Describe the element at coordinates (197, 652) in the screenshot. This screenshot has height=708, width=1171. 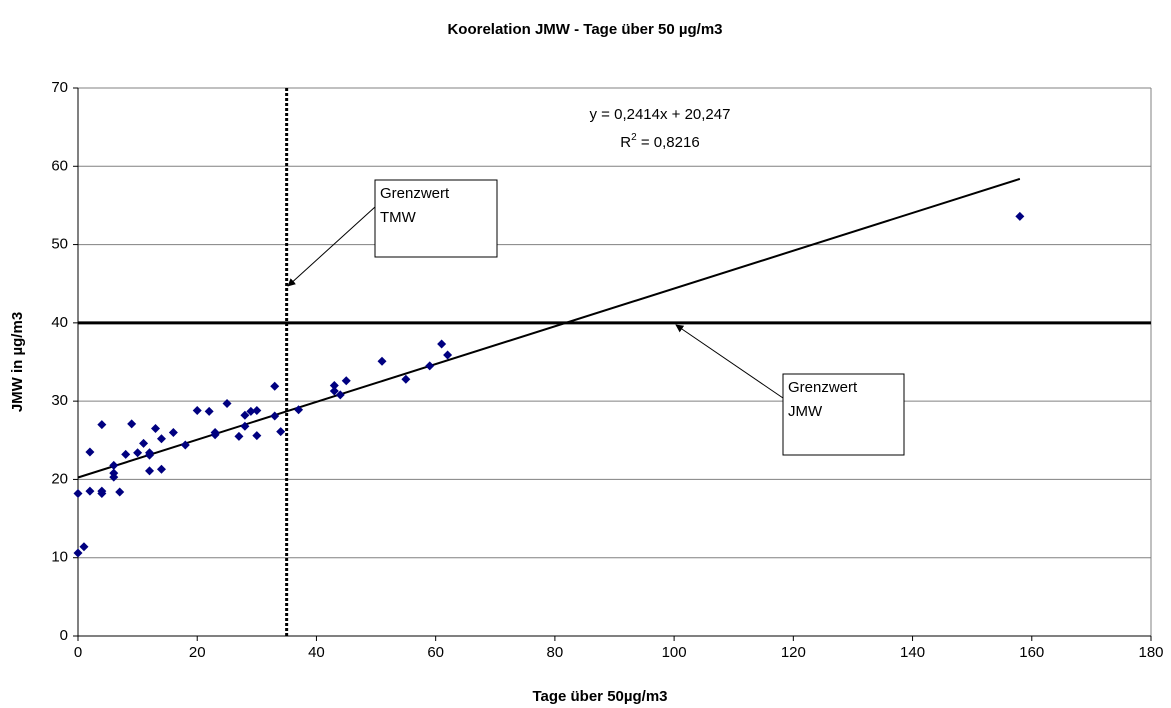
I see `x-tick-label: 20` at that location.